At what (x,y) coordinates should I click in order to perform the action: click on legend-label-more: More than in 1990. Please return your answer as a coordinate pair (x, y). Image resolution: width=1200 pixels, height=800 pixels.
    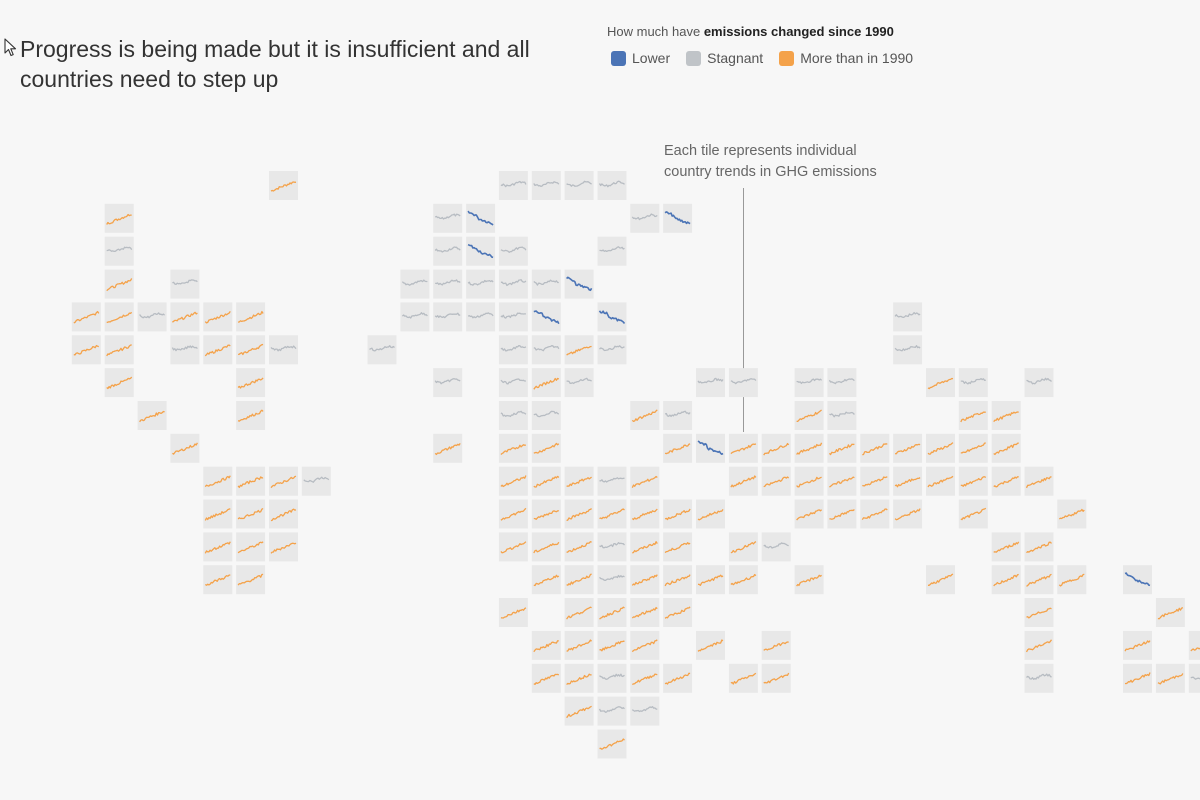
    Looking at the image, I should click on (857, 58).